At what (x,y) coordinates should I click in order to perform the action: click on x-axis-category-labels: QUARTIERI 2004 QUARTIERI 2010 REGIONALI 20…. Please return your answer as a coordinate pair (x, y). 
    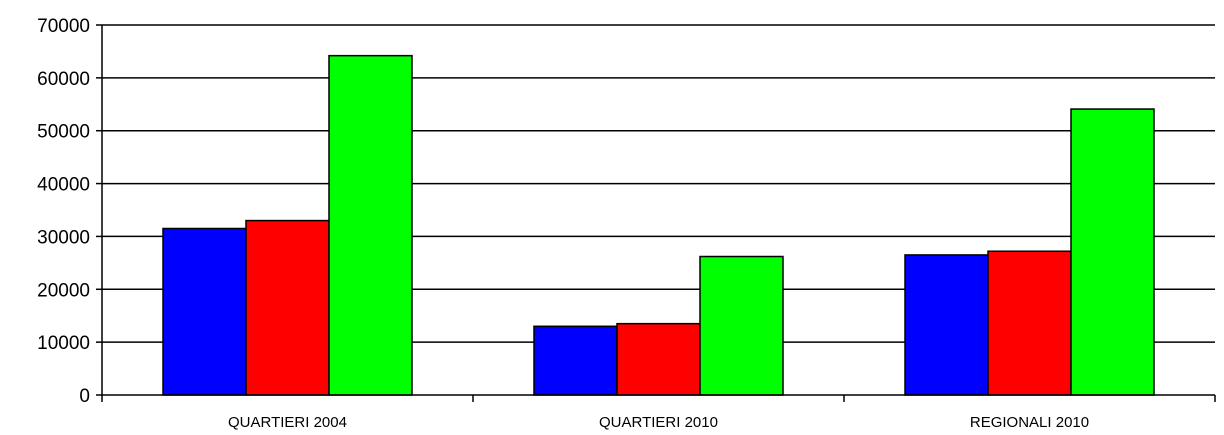
    Looking at the image, I should click on (658, 422).